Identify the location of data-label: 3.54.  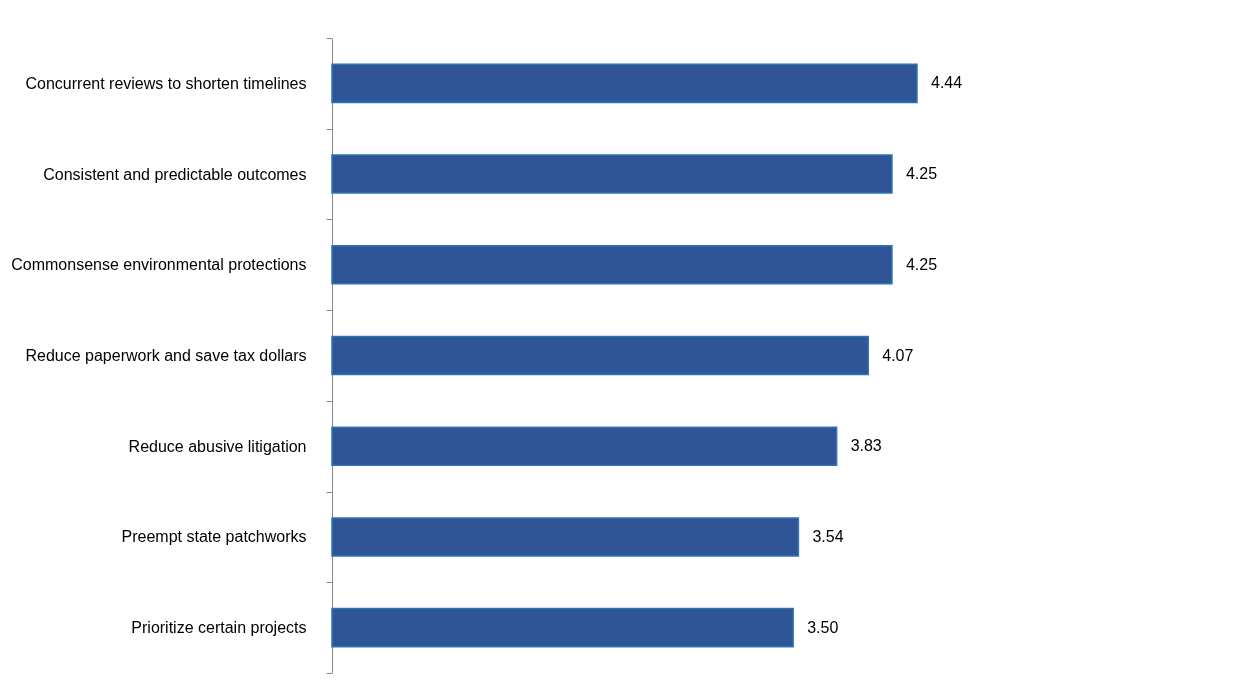
(828, 536).